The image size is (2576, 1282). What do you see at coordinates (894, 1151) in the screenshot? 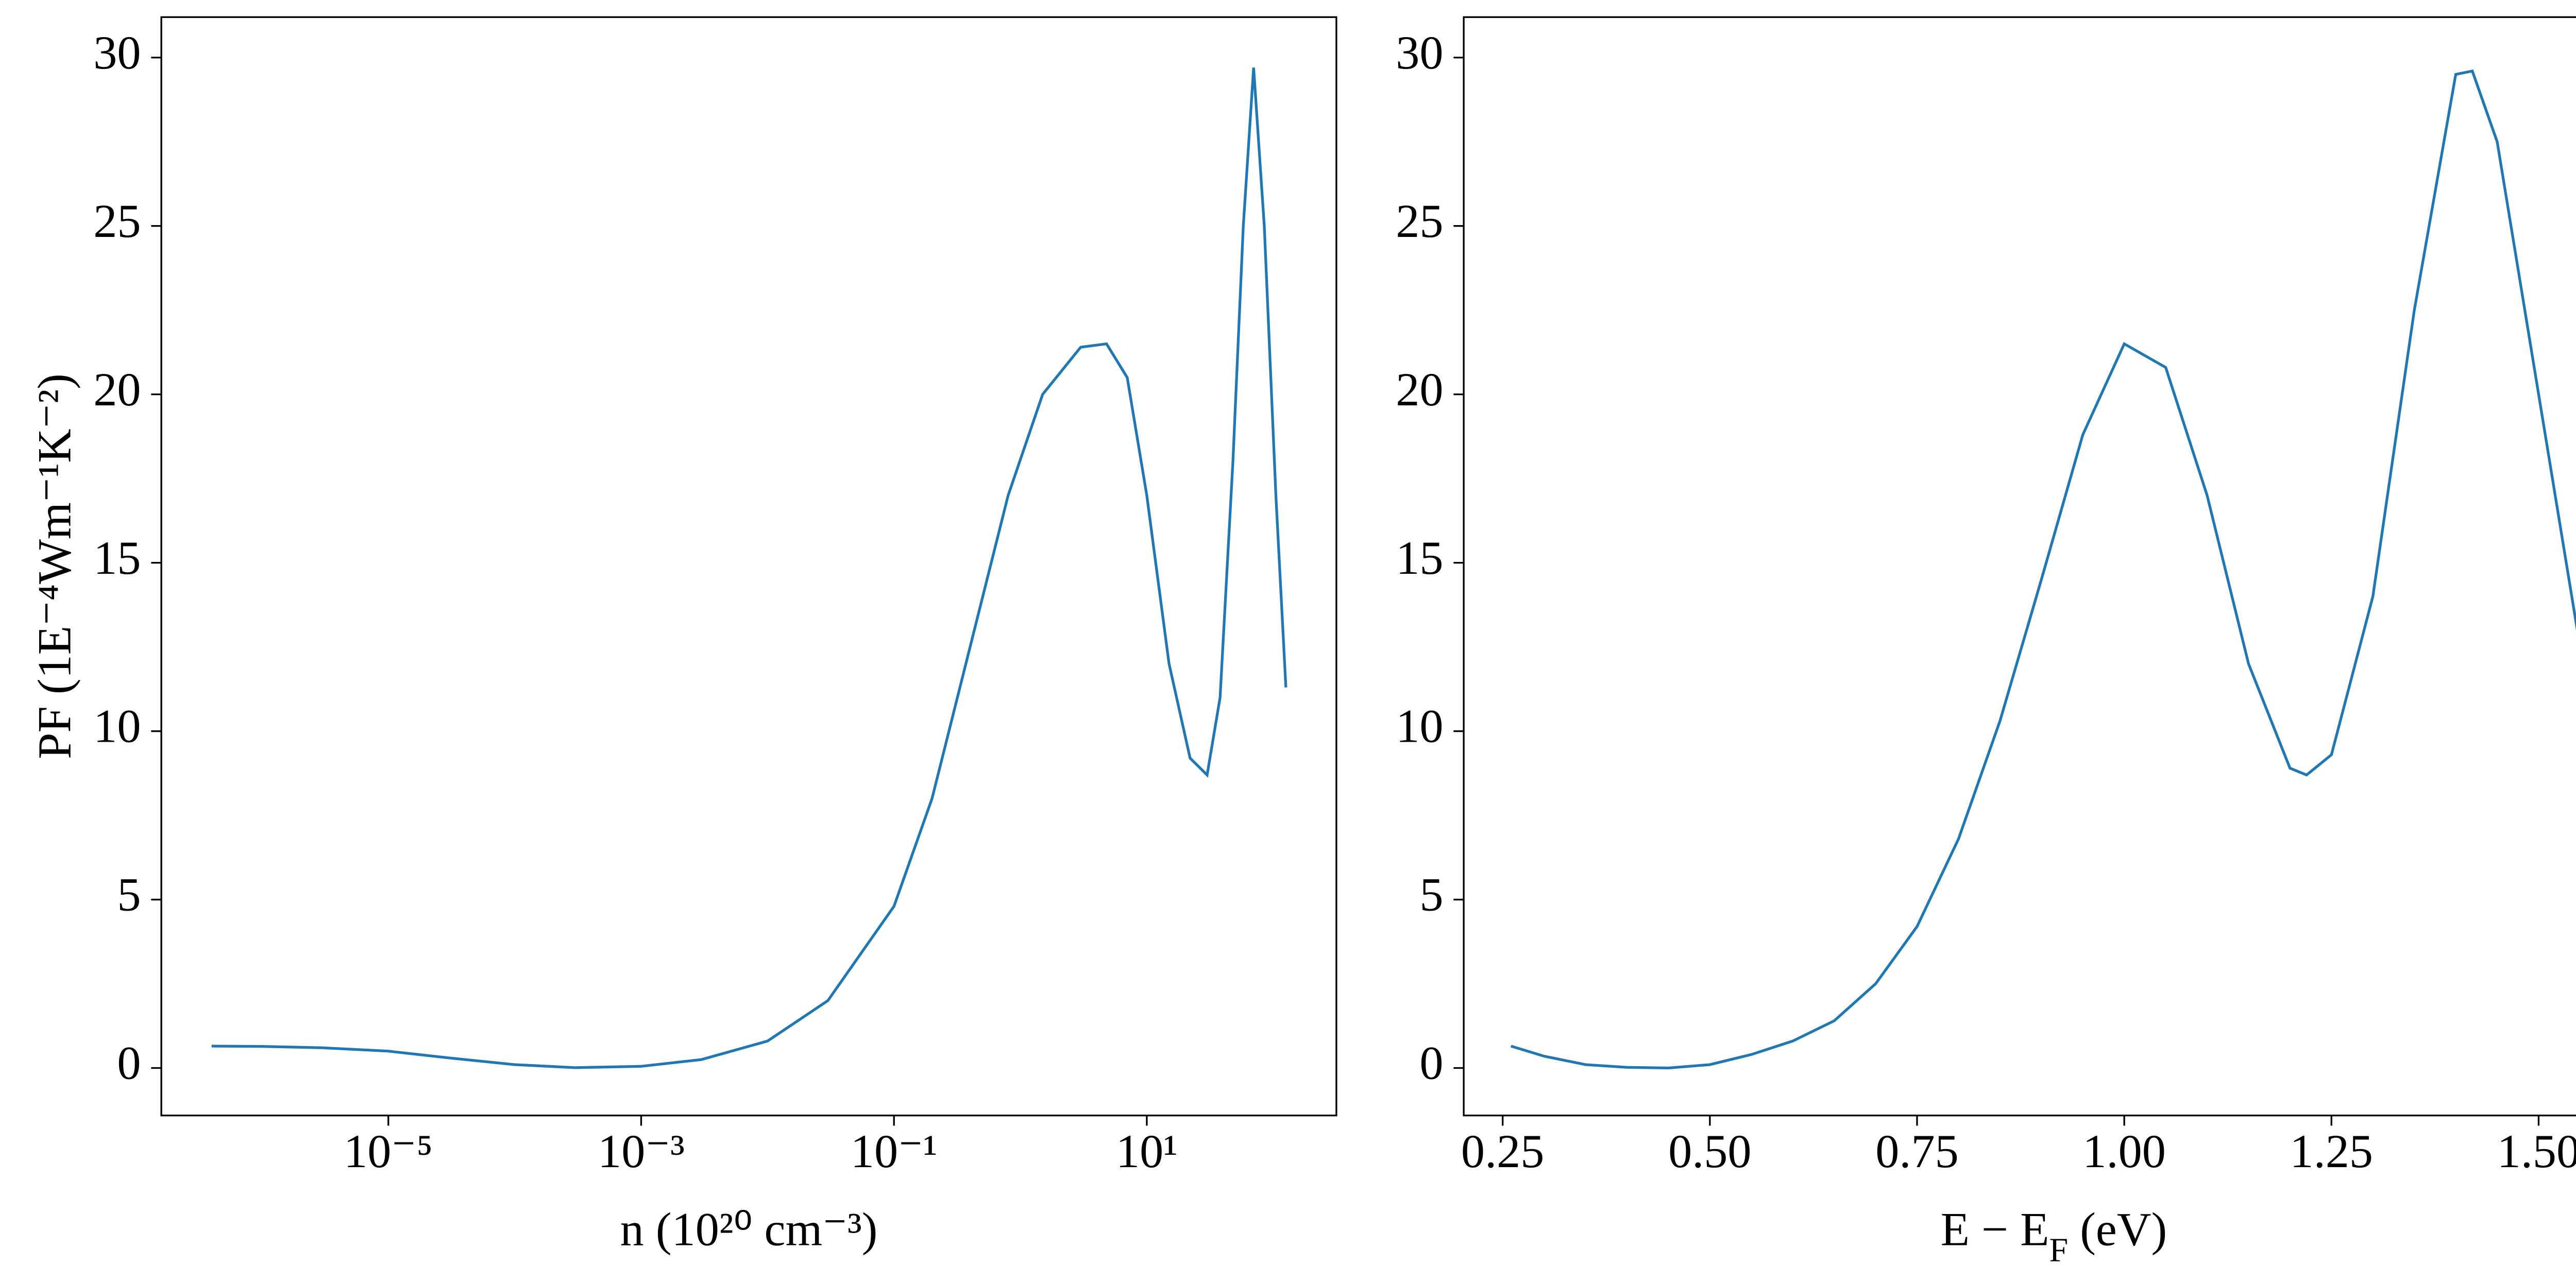
I see `x-tick-label: 10⁻¹` at bounding box center [894, 1151].